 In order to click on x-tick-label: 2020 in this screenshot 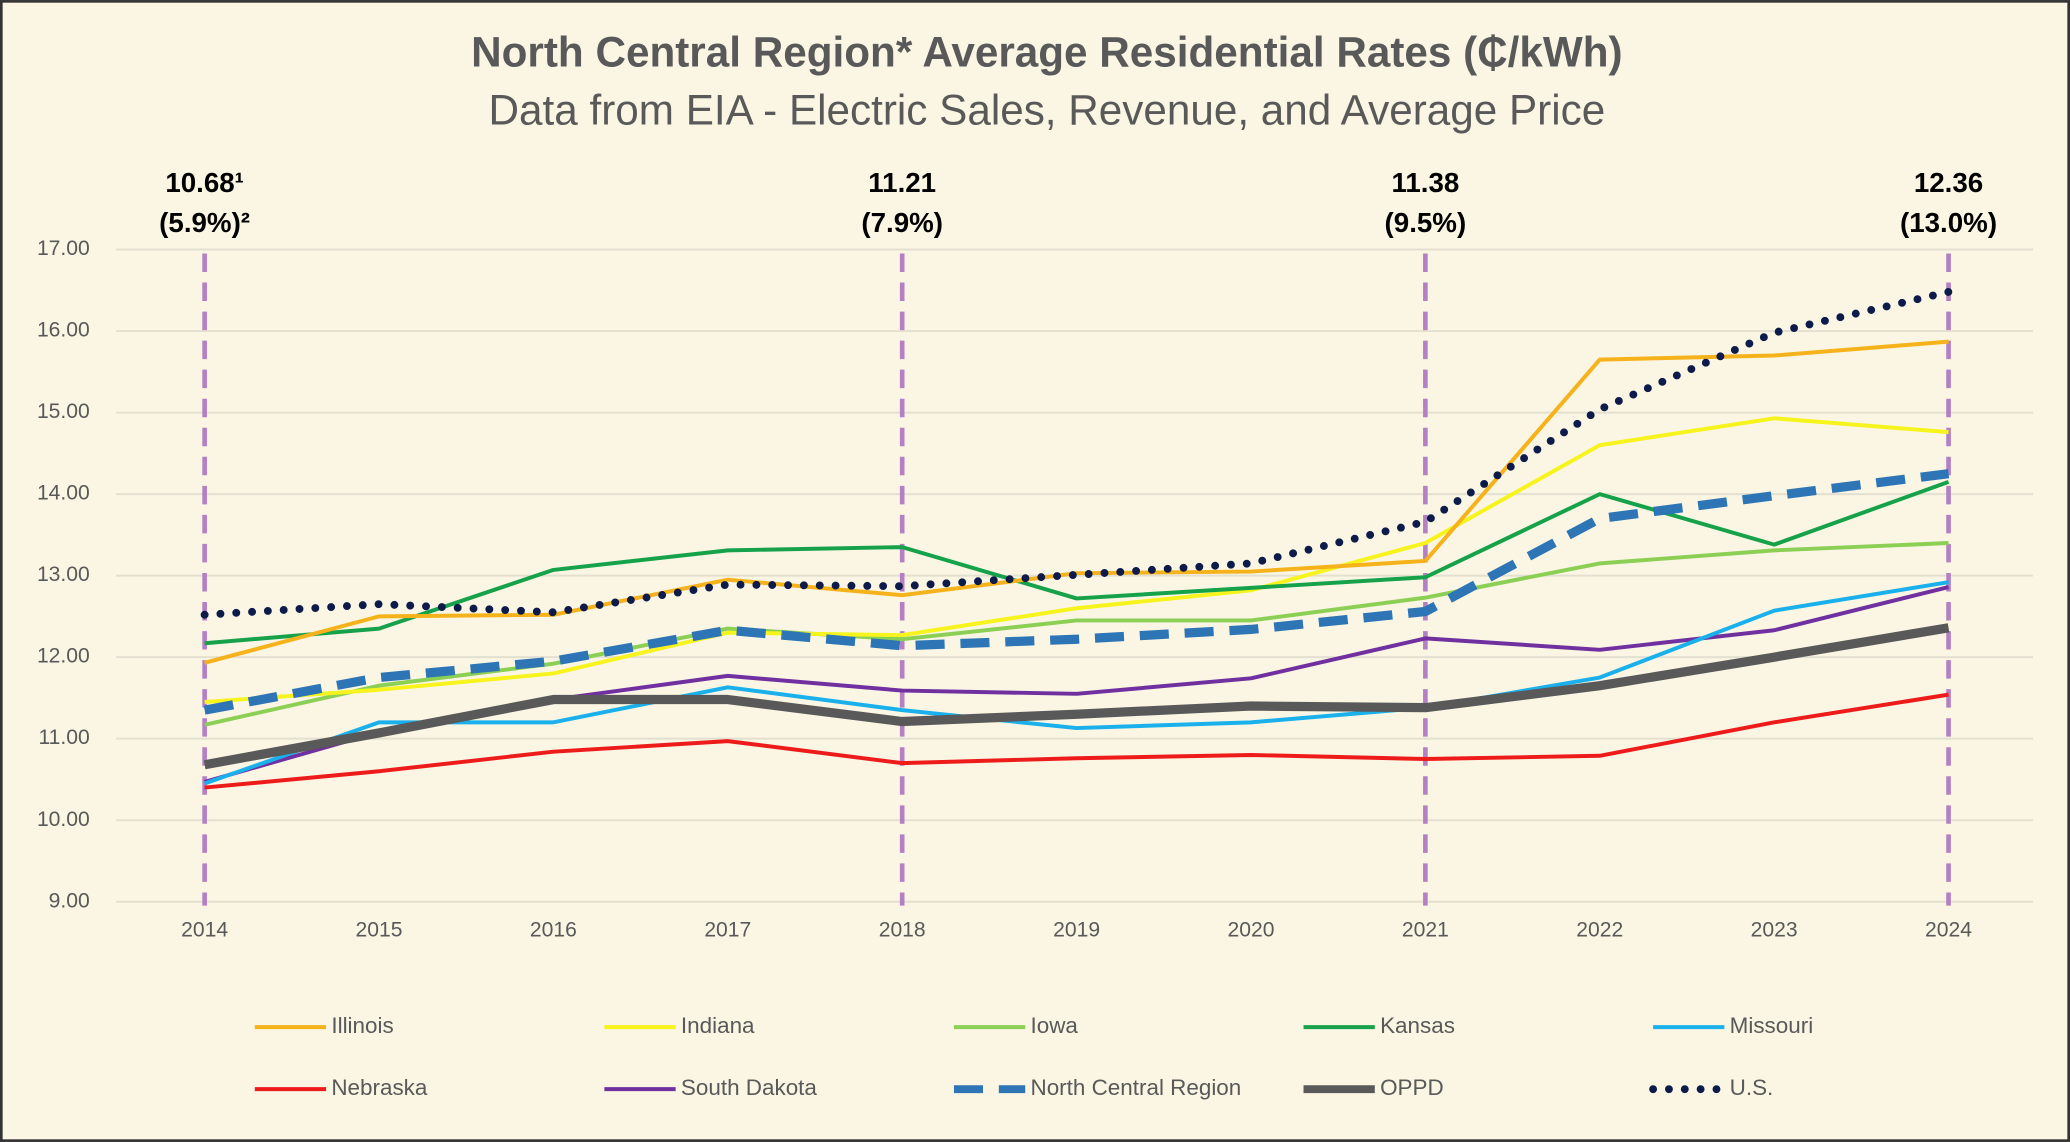, I will do `click(1250, 929)`.